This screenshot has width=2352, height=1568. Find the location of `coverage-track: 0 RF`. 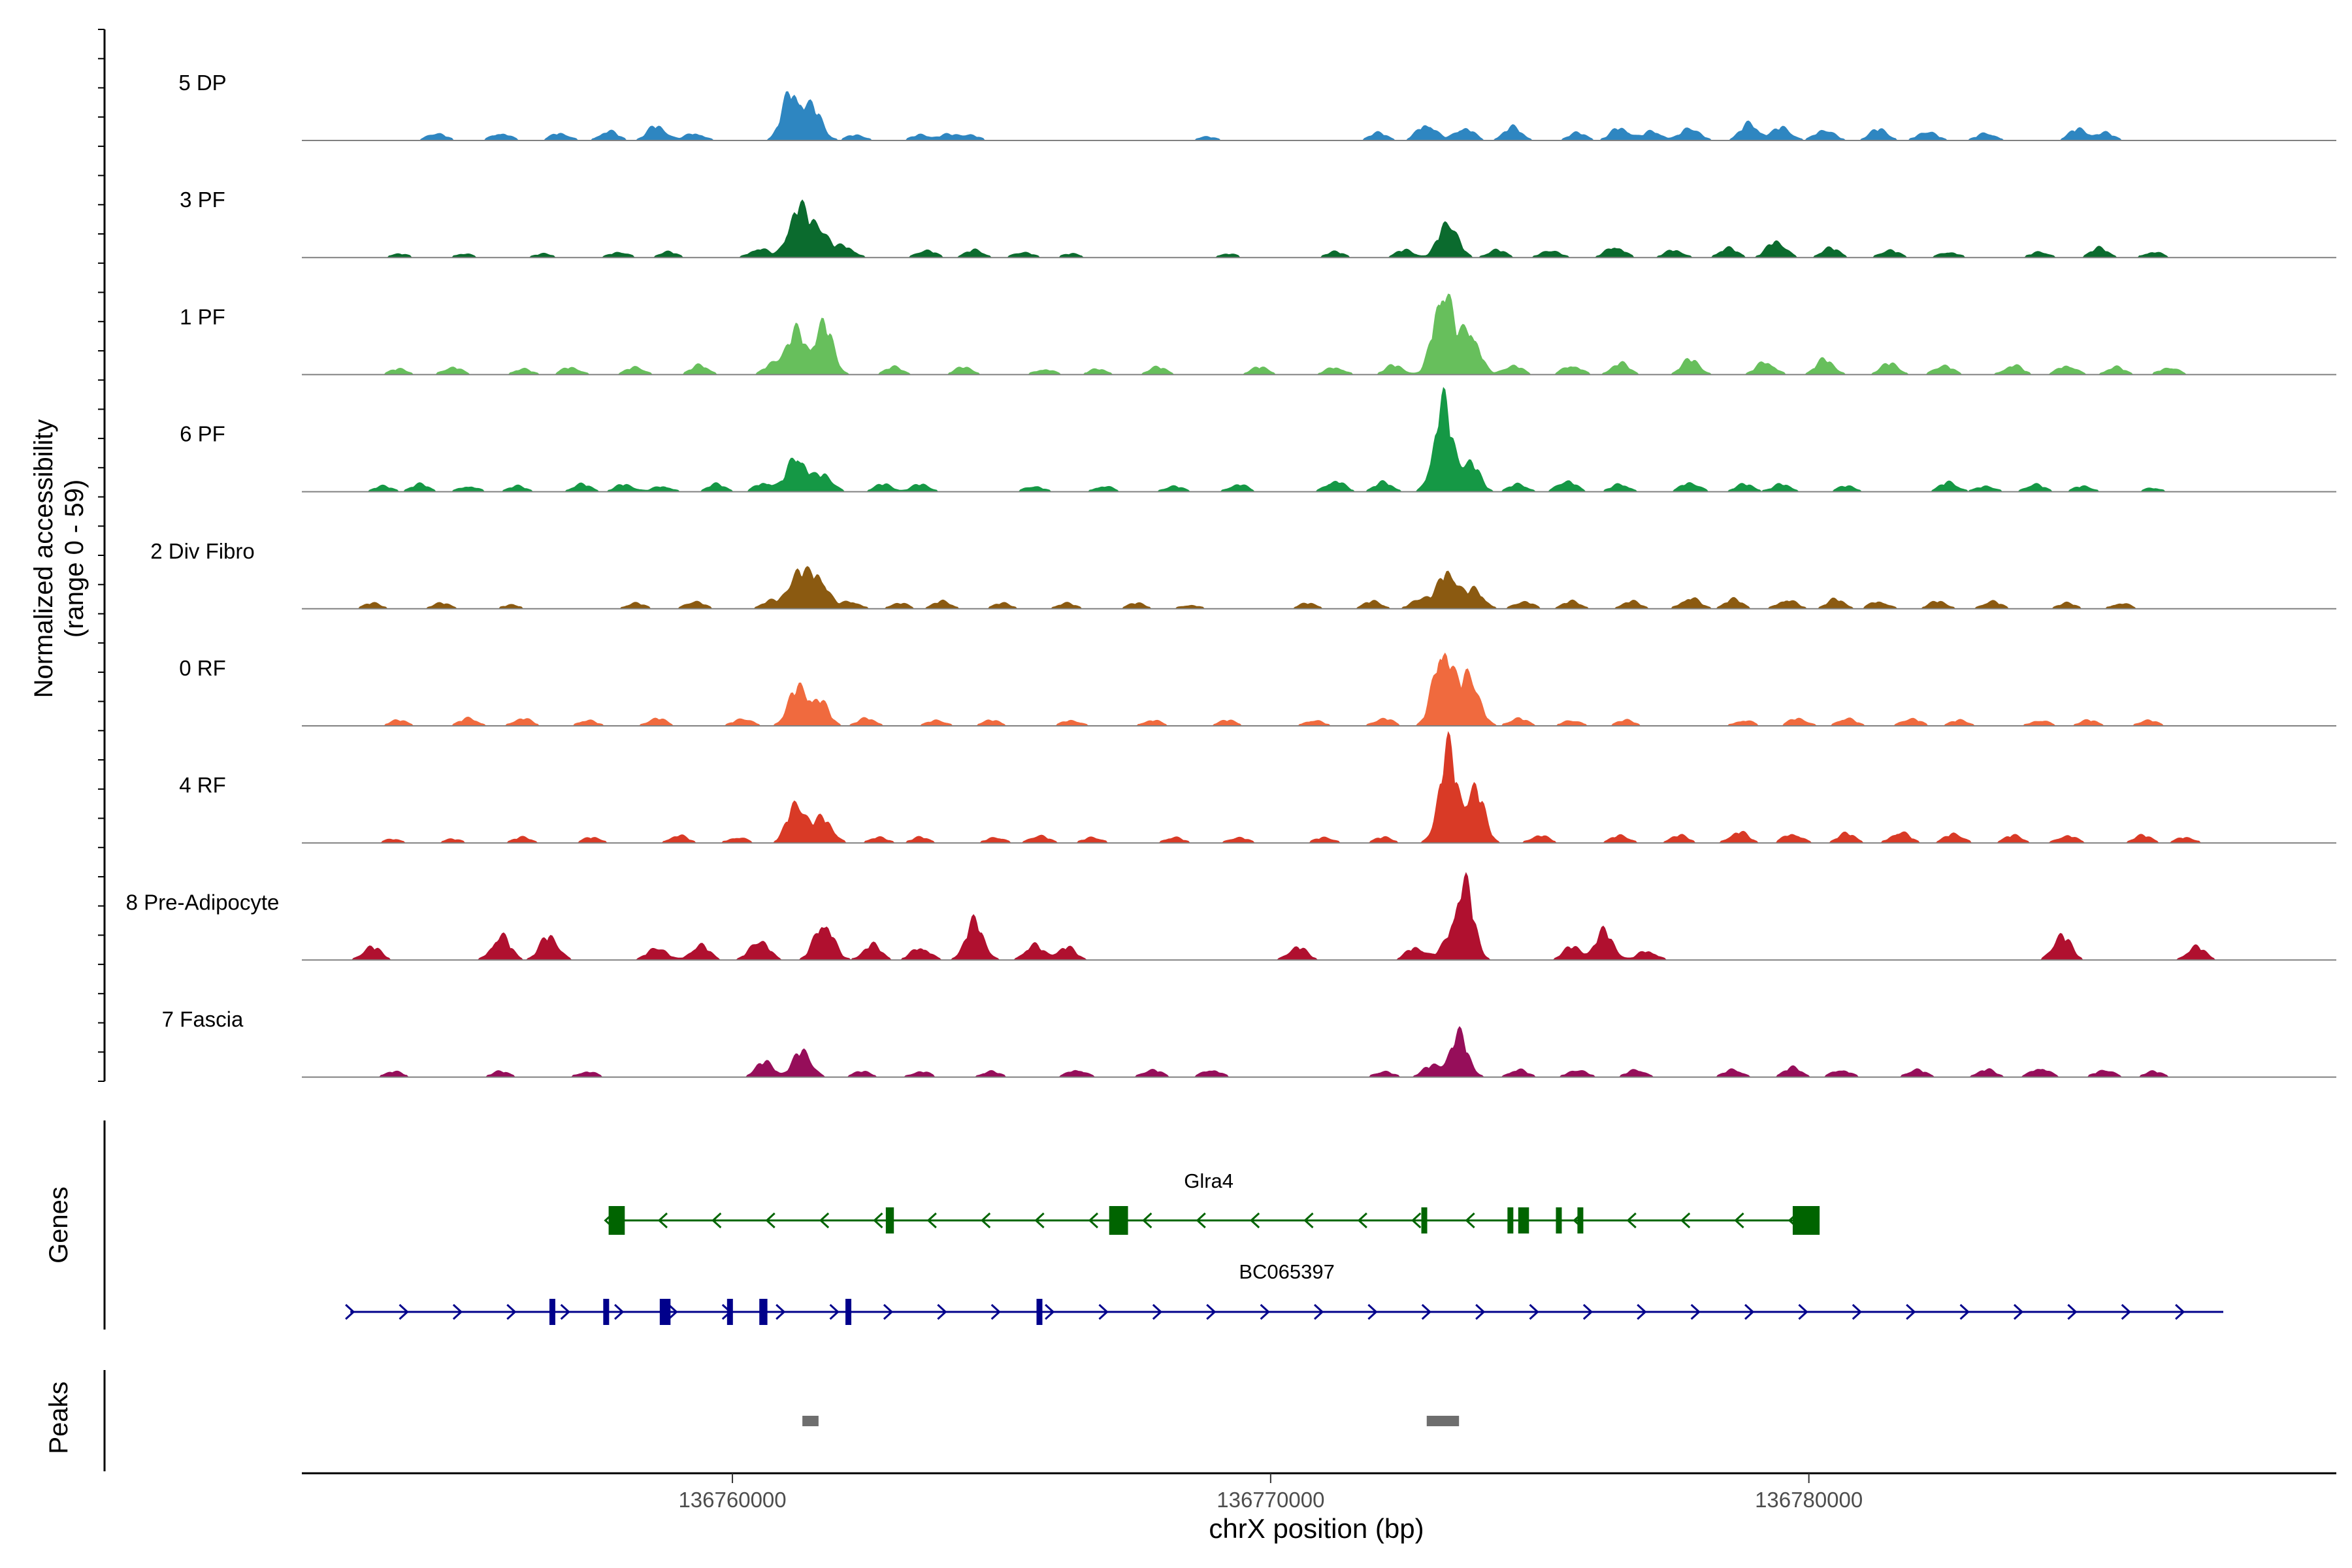

coverage-track: 0 RF is located at coordinates (1257, 689).